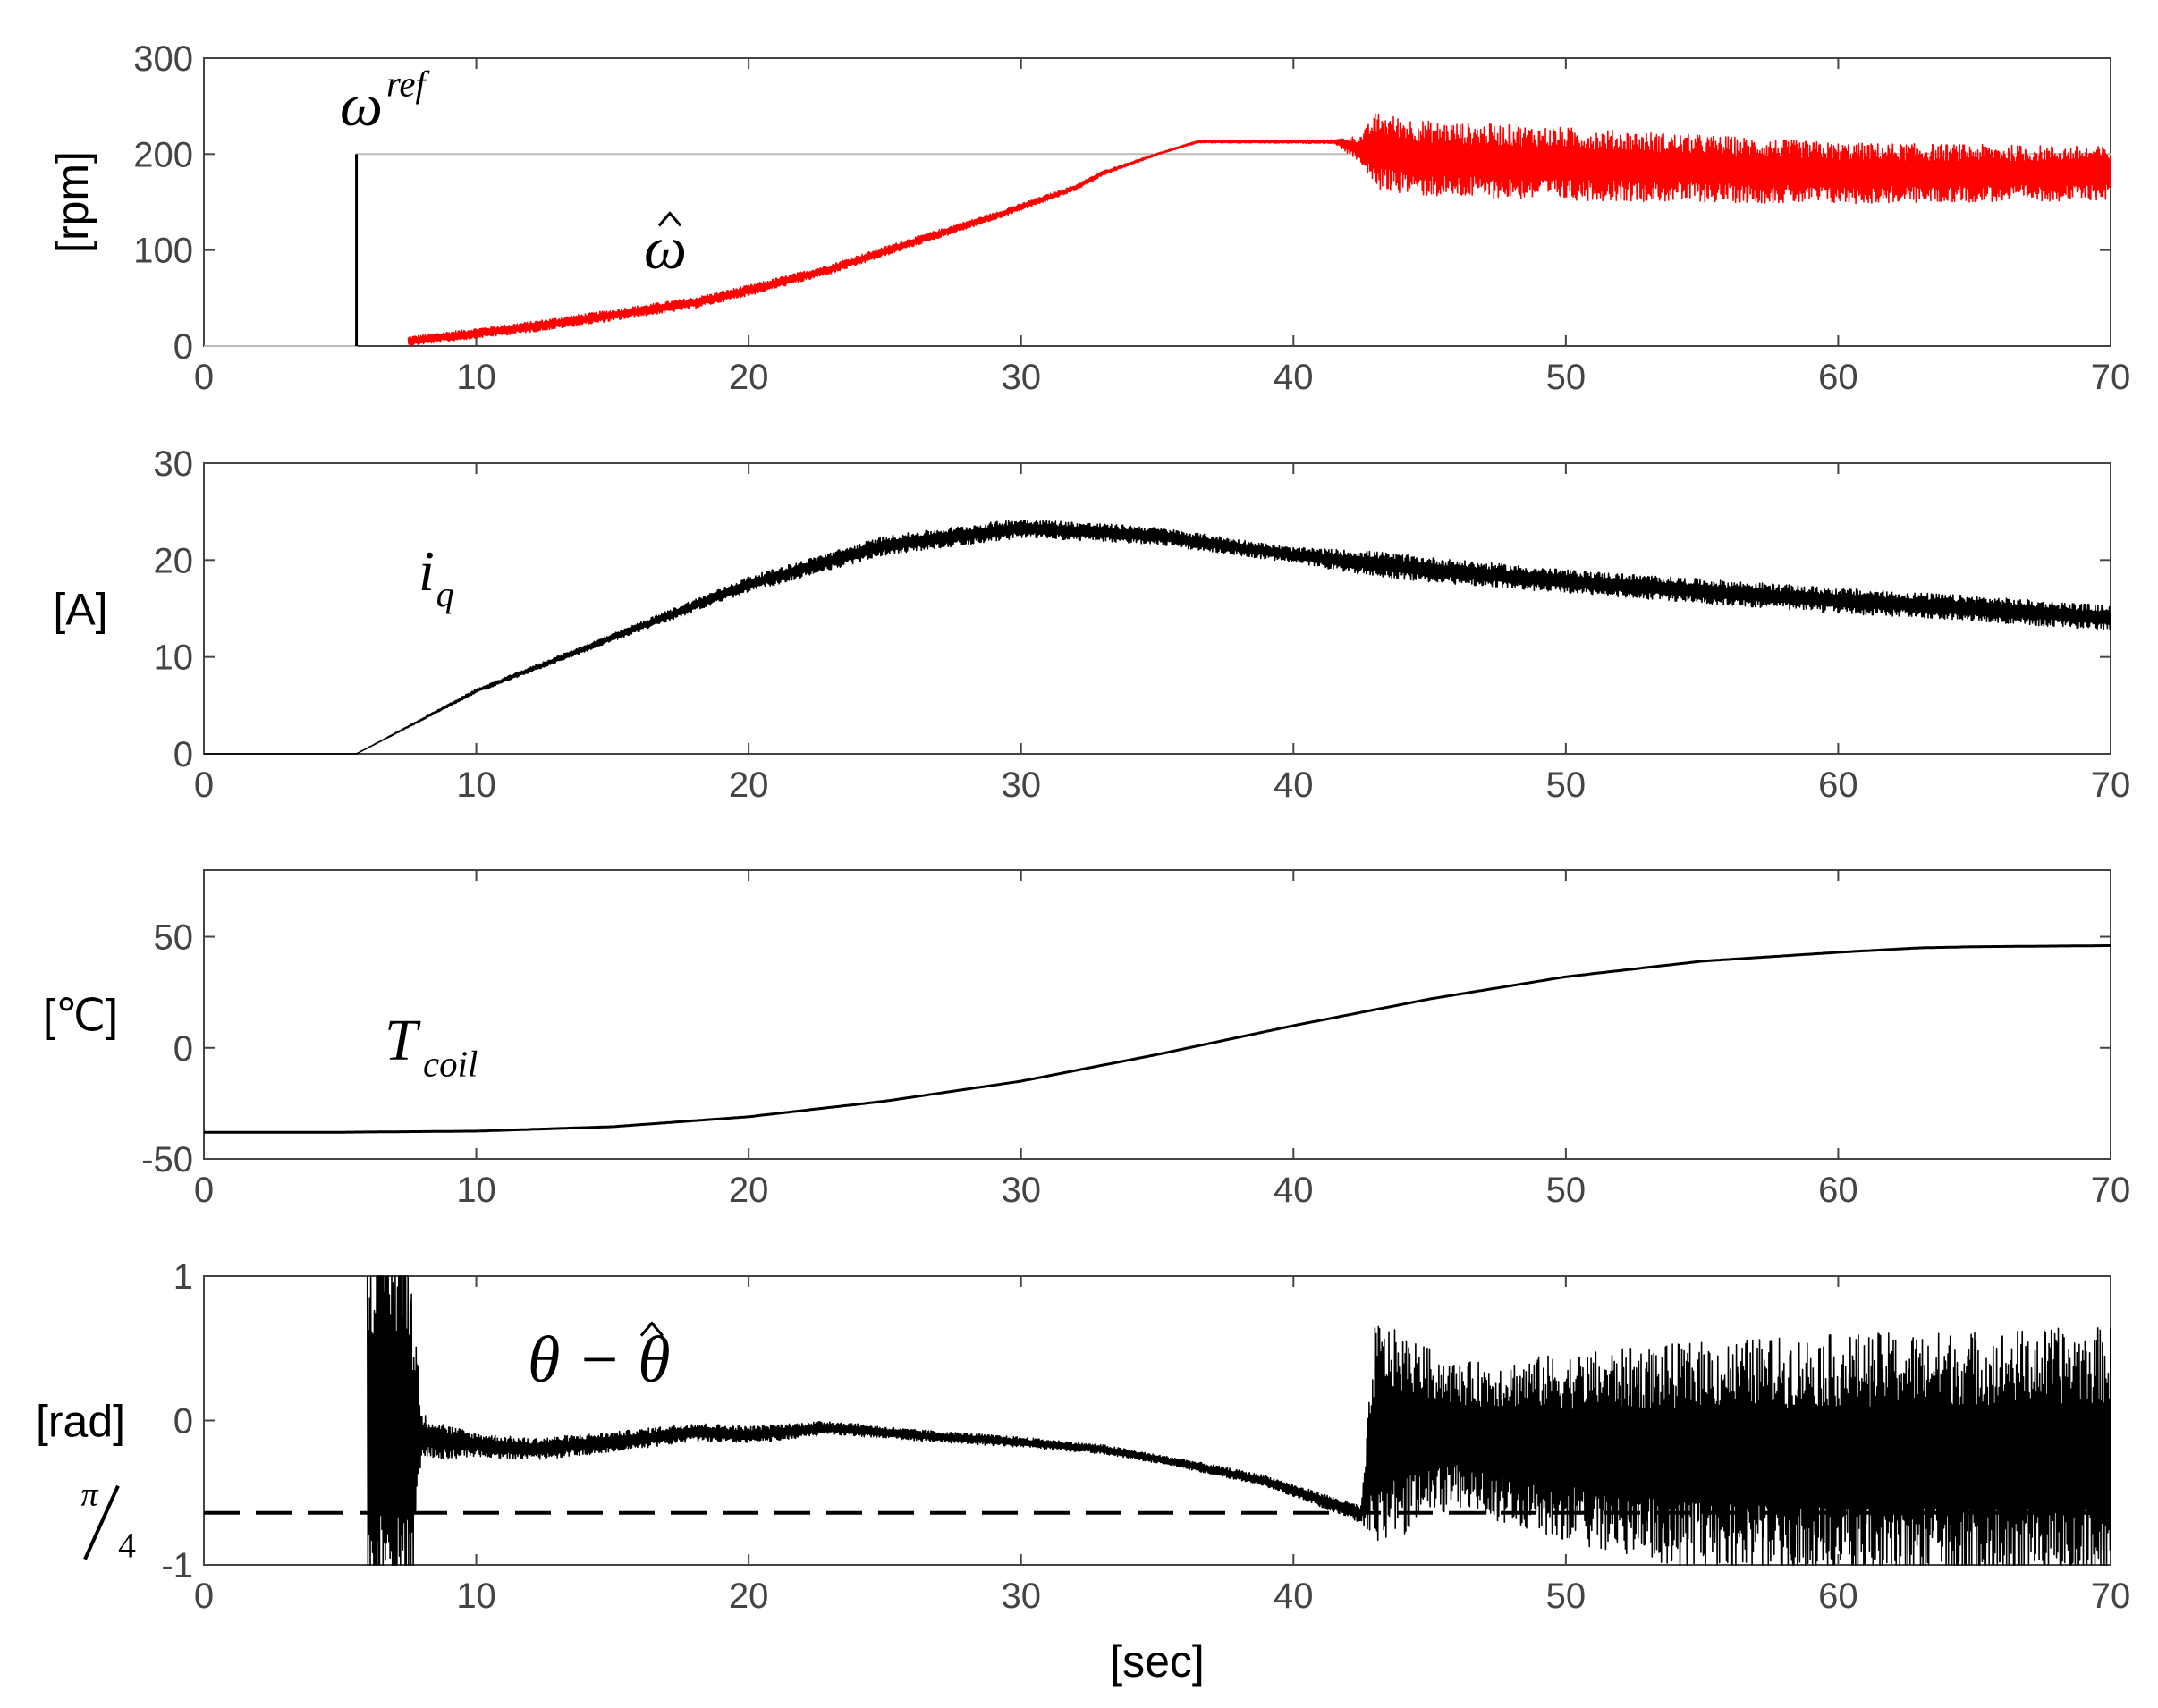 This screenshot has width=2158, height=1708. Describe the element at coordinates (665, 246) in the screenshot. I see `annotation-2: ω` at that location.